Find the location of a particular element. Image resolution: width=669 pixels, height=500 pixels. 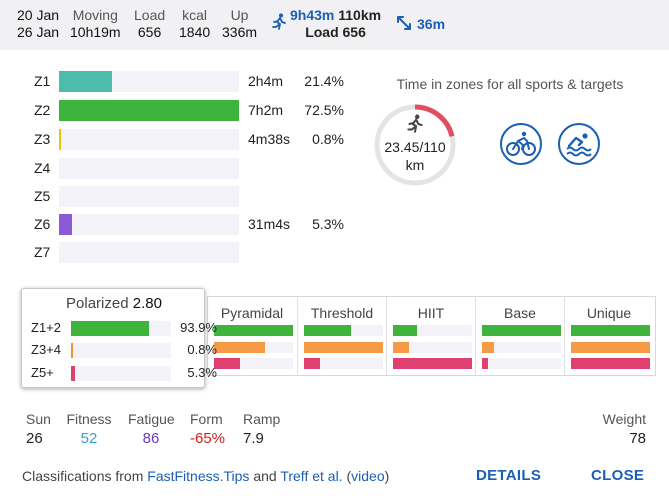

treff-link: Treff et al. is located at coordinates (311, 476).